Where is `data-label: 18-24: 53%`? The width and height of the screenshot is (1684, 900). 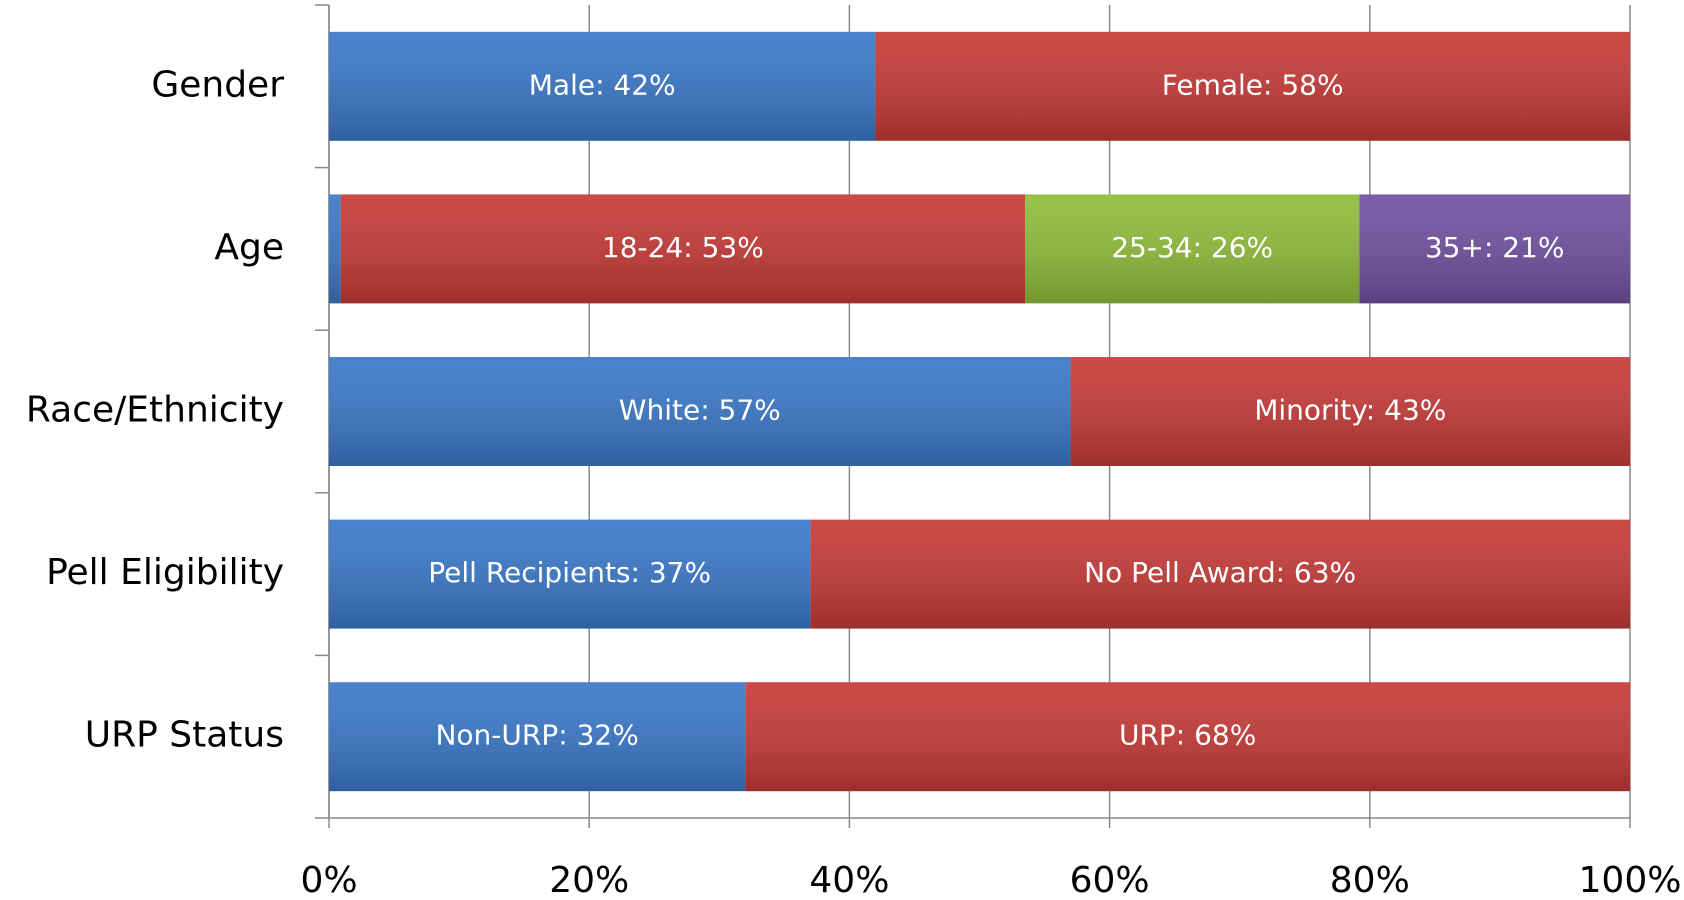
data-label: 18-24: 53% is located at coordinates (683, 247).